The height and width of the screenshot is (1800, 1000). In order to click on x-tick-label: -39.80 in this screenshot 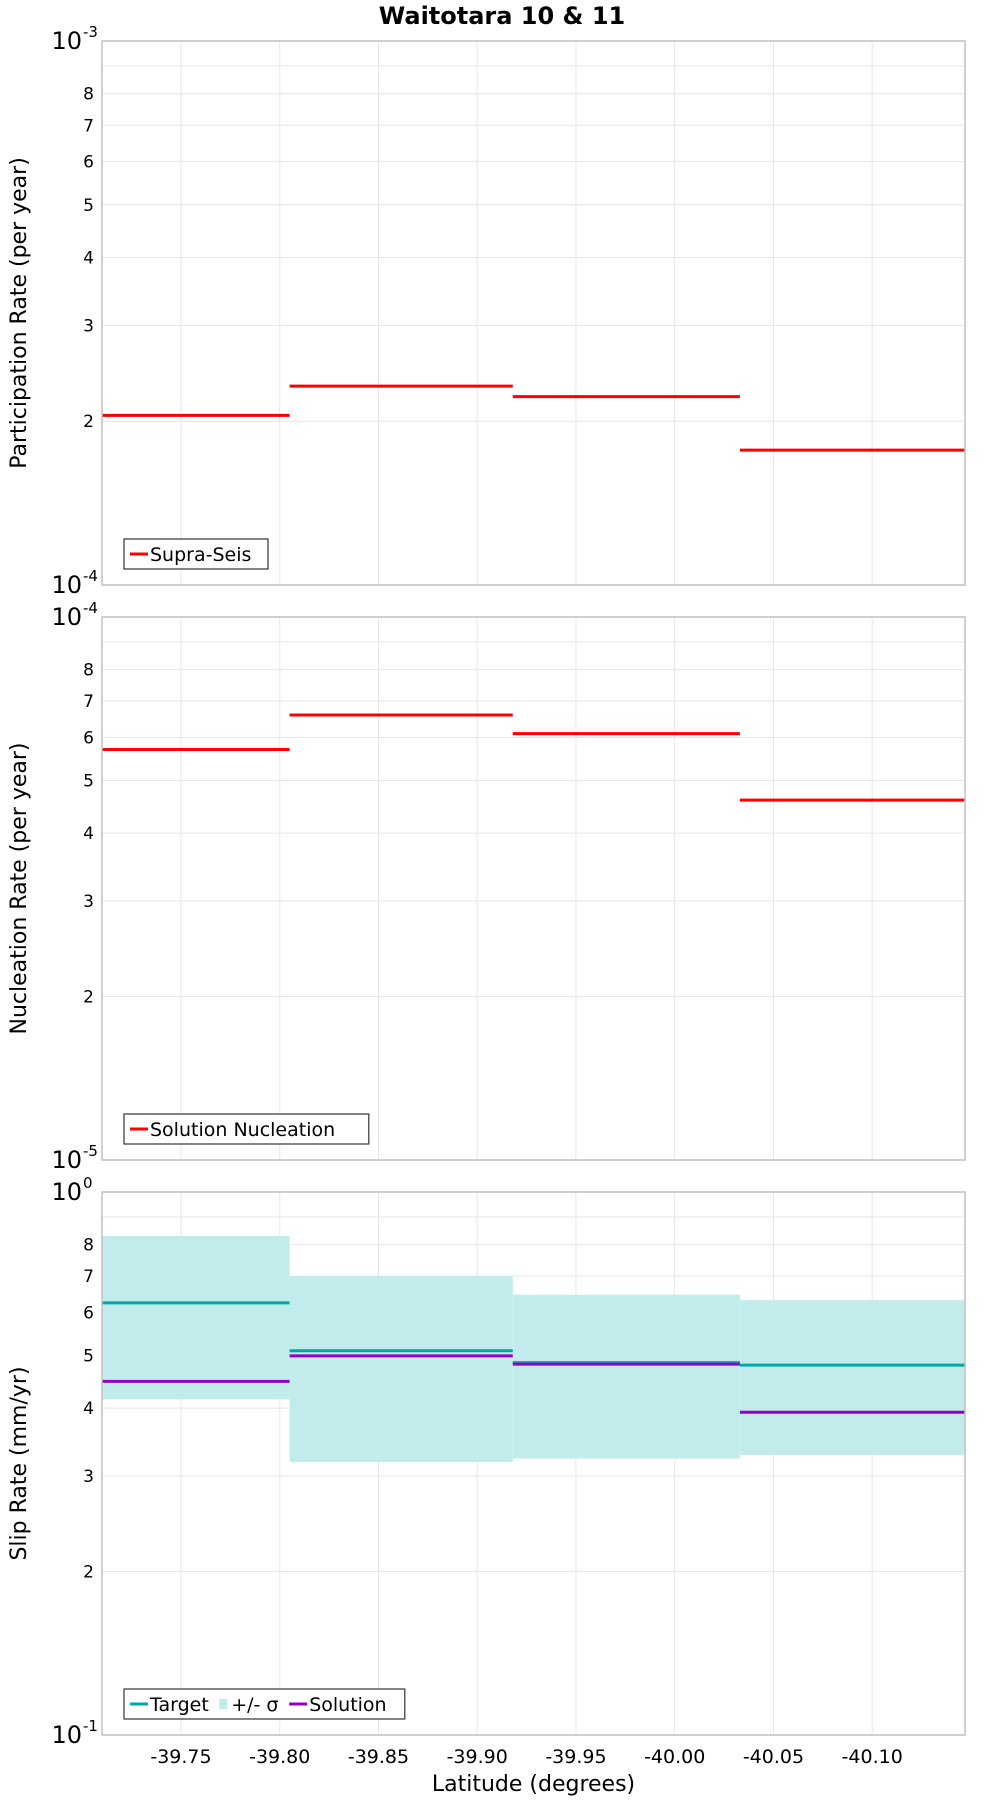, I will do `click(279, 1757)`.